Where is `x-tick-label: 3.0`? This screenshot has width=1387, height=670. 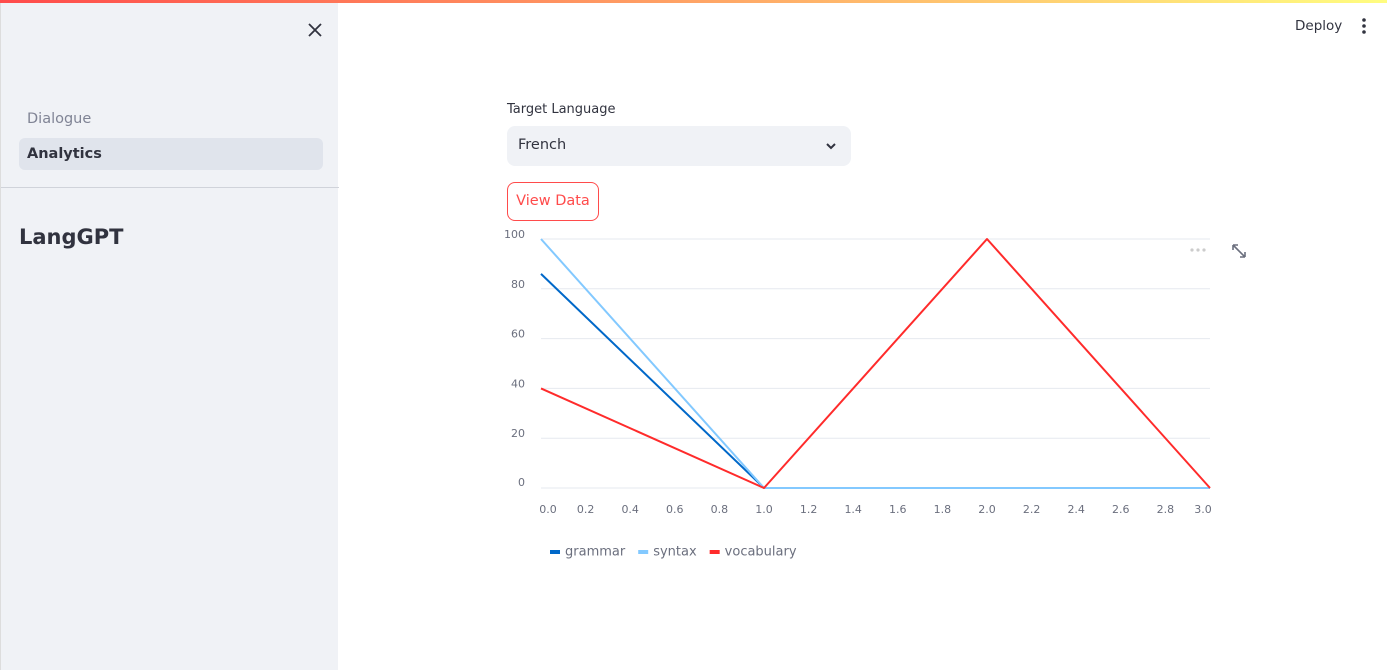
x-tick-label: 3.0 is located at coordinates (1203, 509).